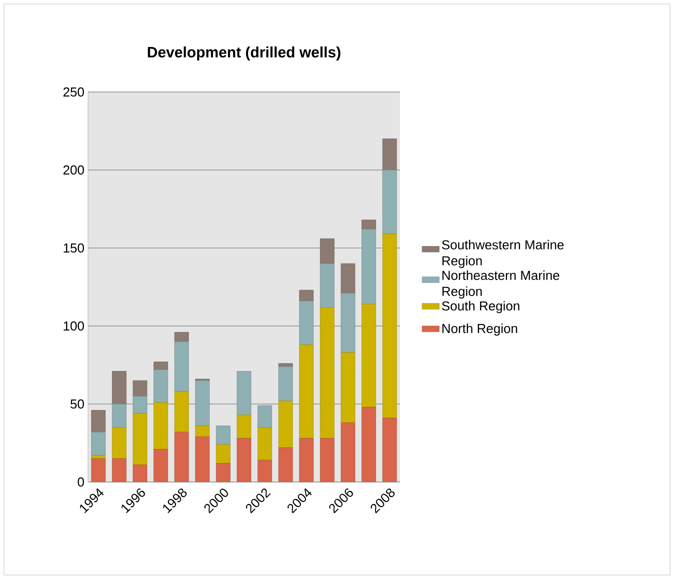 The width and height of the screenshot is (674, 579). I want to click on legend-label: North Region, so click(480, 330).